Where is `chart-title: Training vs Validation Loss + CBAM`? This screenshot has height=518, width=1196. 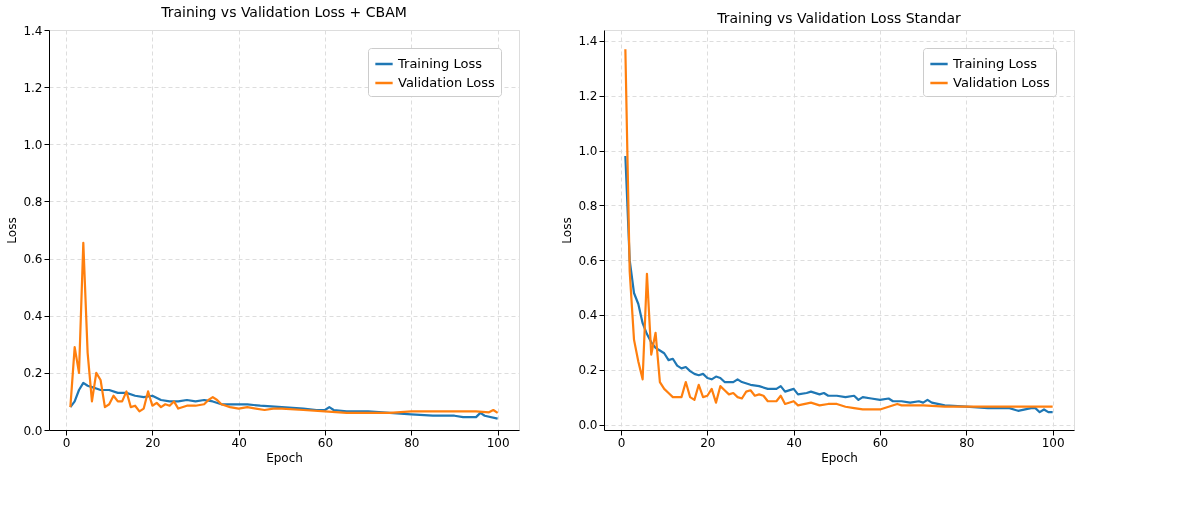 chart-title: Training vs Validation Loss + CBAM is located at coordinates (283, 12).